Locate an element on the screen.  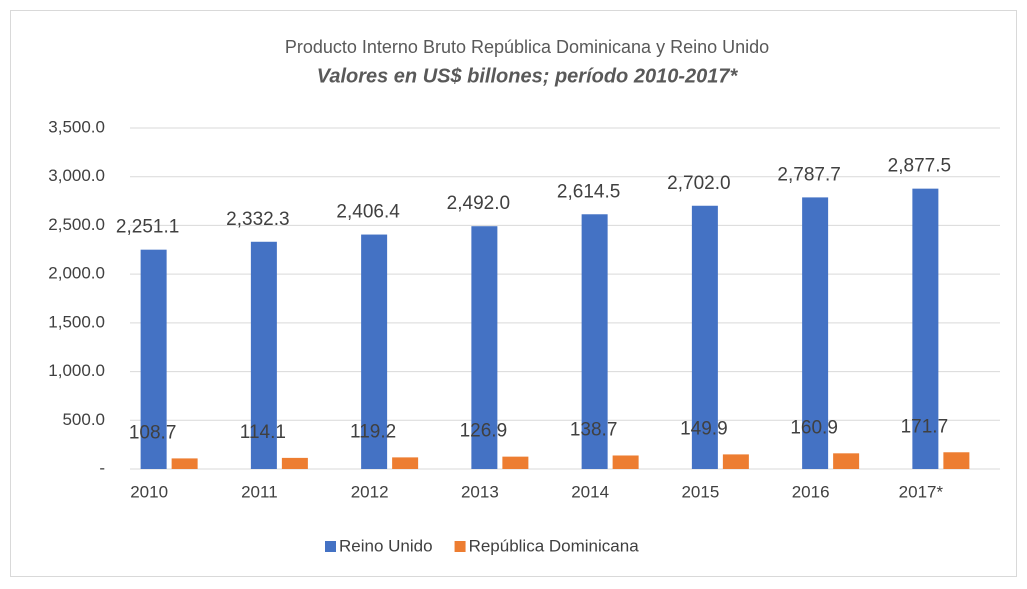
data-label: 149.9 is located at coordinates (704, 428).